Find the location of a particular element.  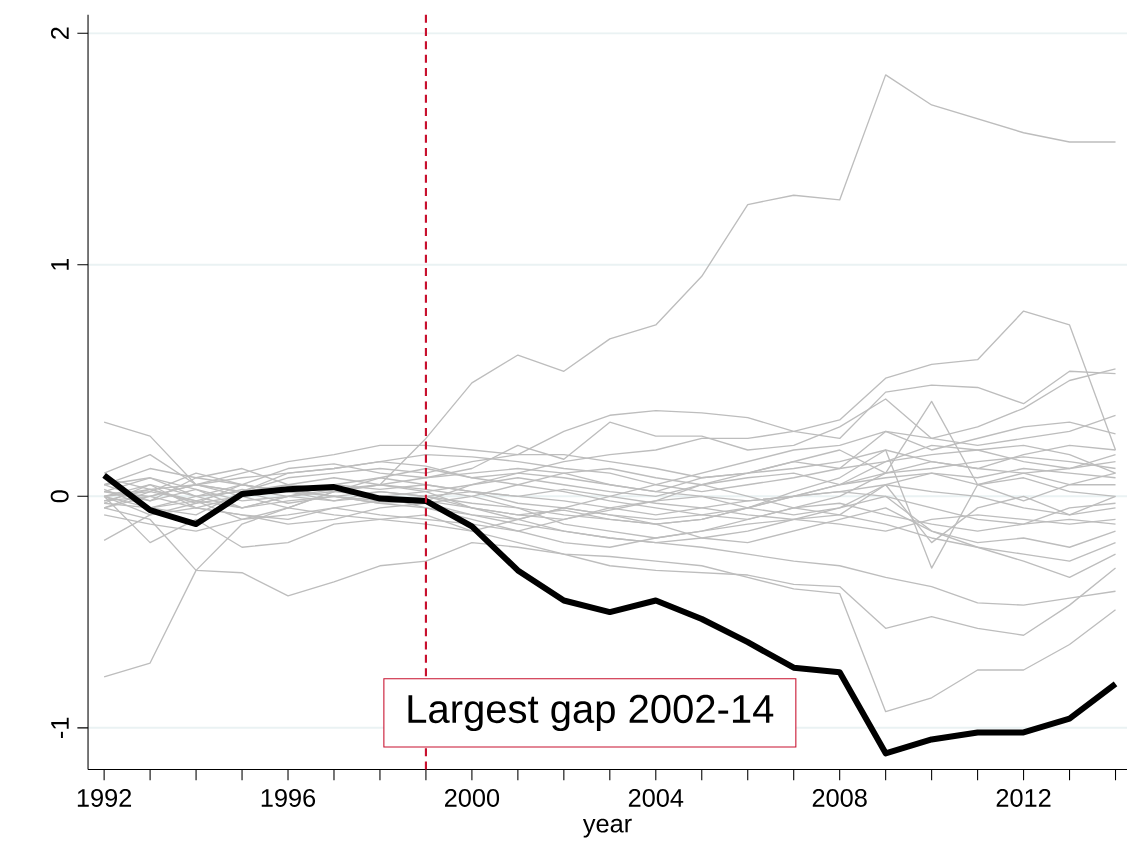

x-tick-label: 2000 is located at coordinates (472, 797).